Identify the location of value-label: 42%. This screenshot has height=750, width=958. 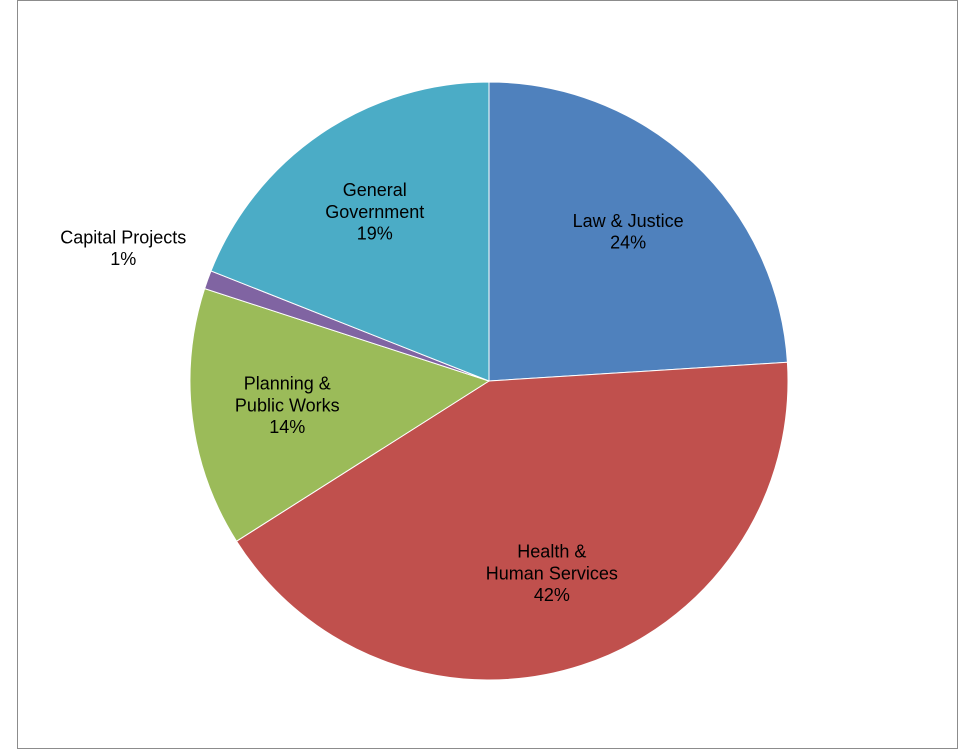
(552, 595).